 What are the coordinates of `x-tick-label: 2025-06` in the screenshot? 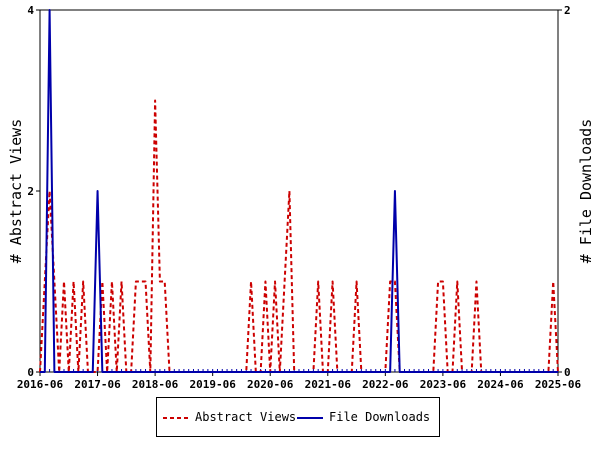 It's located at (558, 384).